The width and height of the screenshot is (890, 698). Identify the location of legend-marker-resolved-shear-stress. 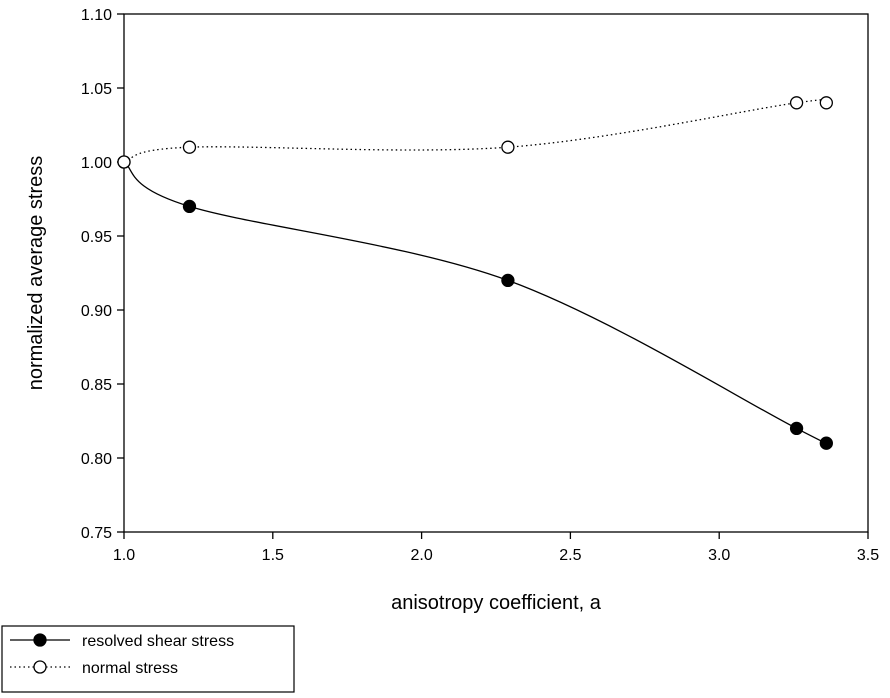
(40, 640).